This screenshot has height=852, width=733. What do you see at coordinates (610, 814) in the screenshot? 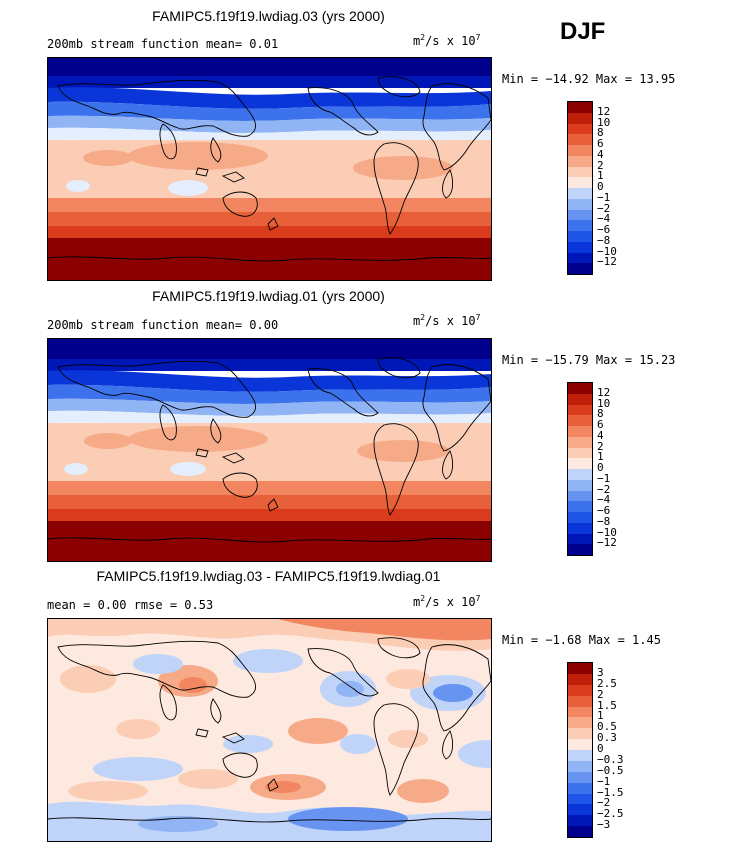
I see `colorbar-tick-label: −2.5` at bounding box center [610, 814].